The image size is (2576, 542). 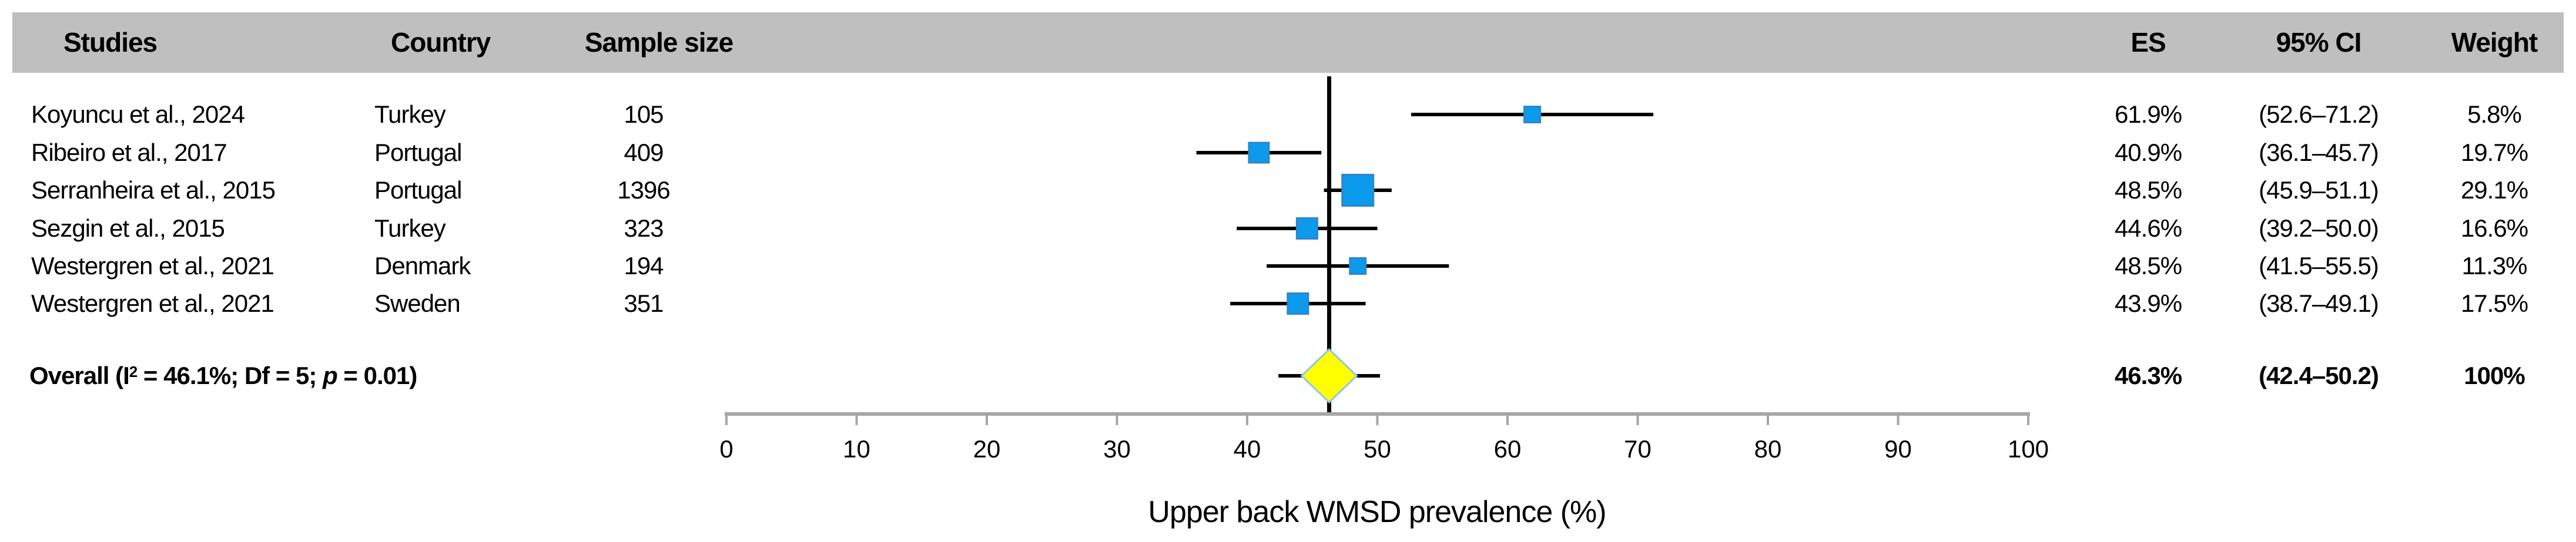 What do you see at coordinates (2319, 375) in the screenshot?
I see `overall-ci-value: (42.4–50.2)` at bounding box center [2319, 375].